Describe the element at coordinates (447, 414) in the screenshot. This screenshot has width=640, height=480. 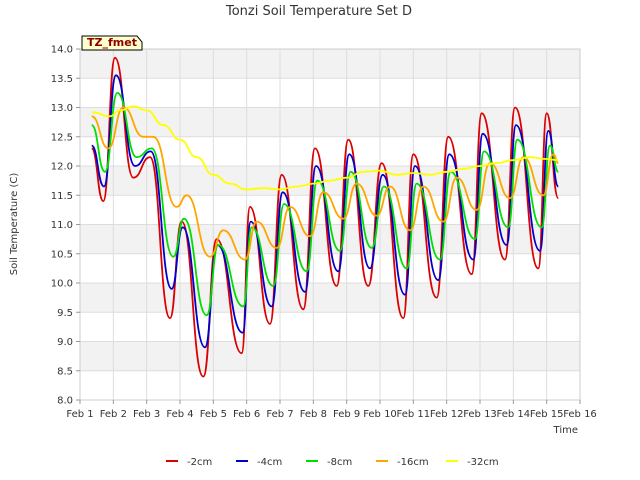
I see `x-tick-label: Feb 12` at that location.